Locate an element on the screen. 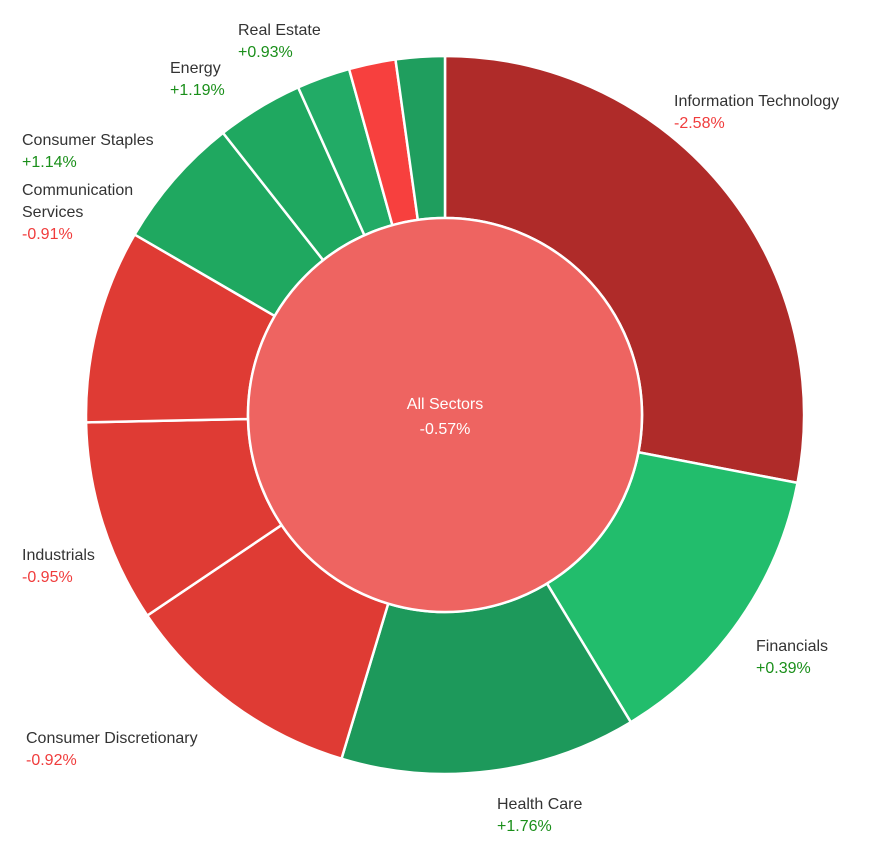  label-name-industrials: Industrials is located at coordinates (58, 555).